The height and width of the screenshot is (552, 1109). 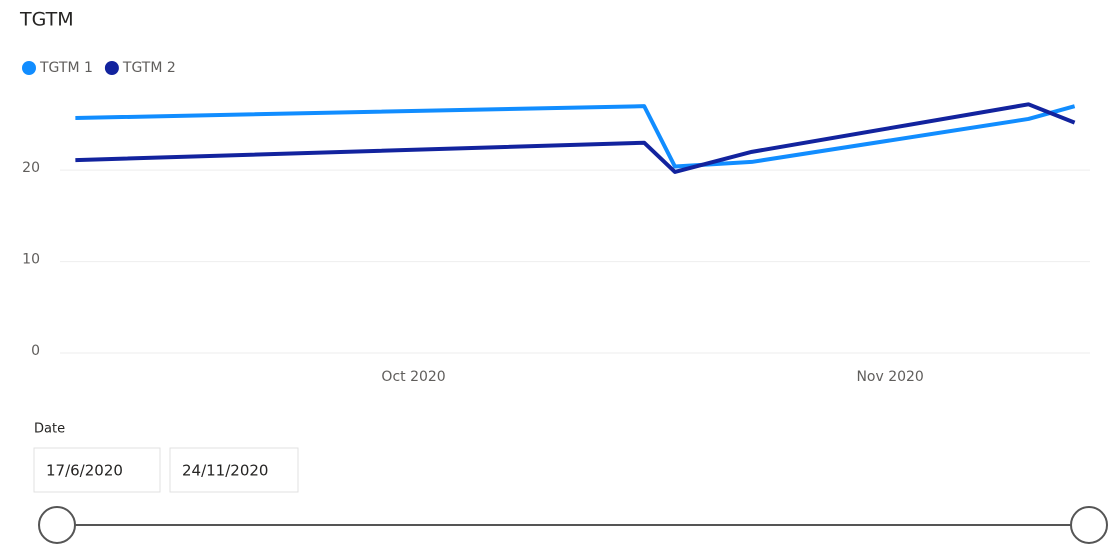 I want to click on end-date: 24/11/2020, so click(x=225, y=471).